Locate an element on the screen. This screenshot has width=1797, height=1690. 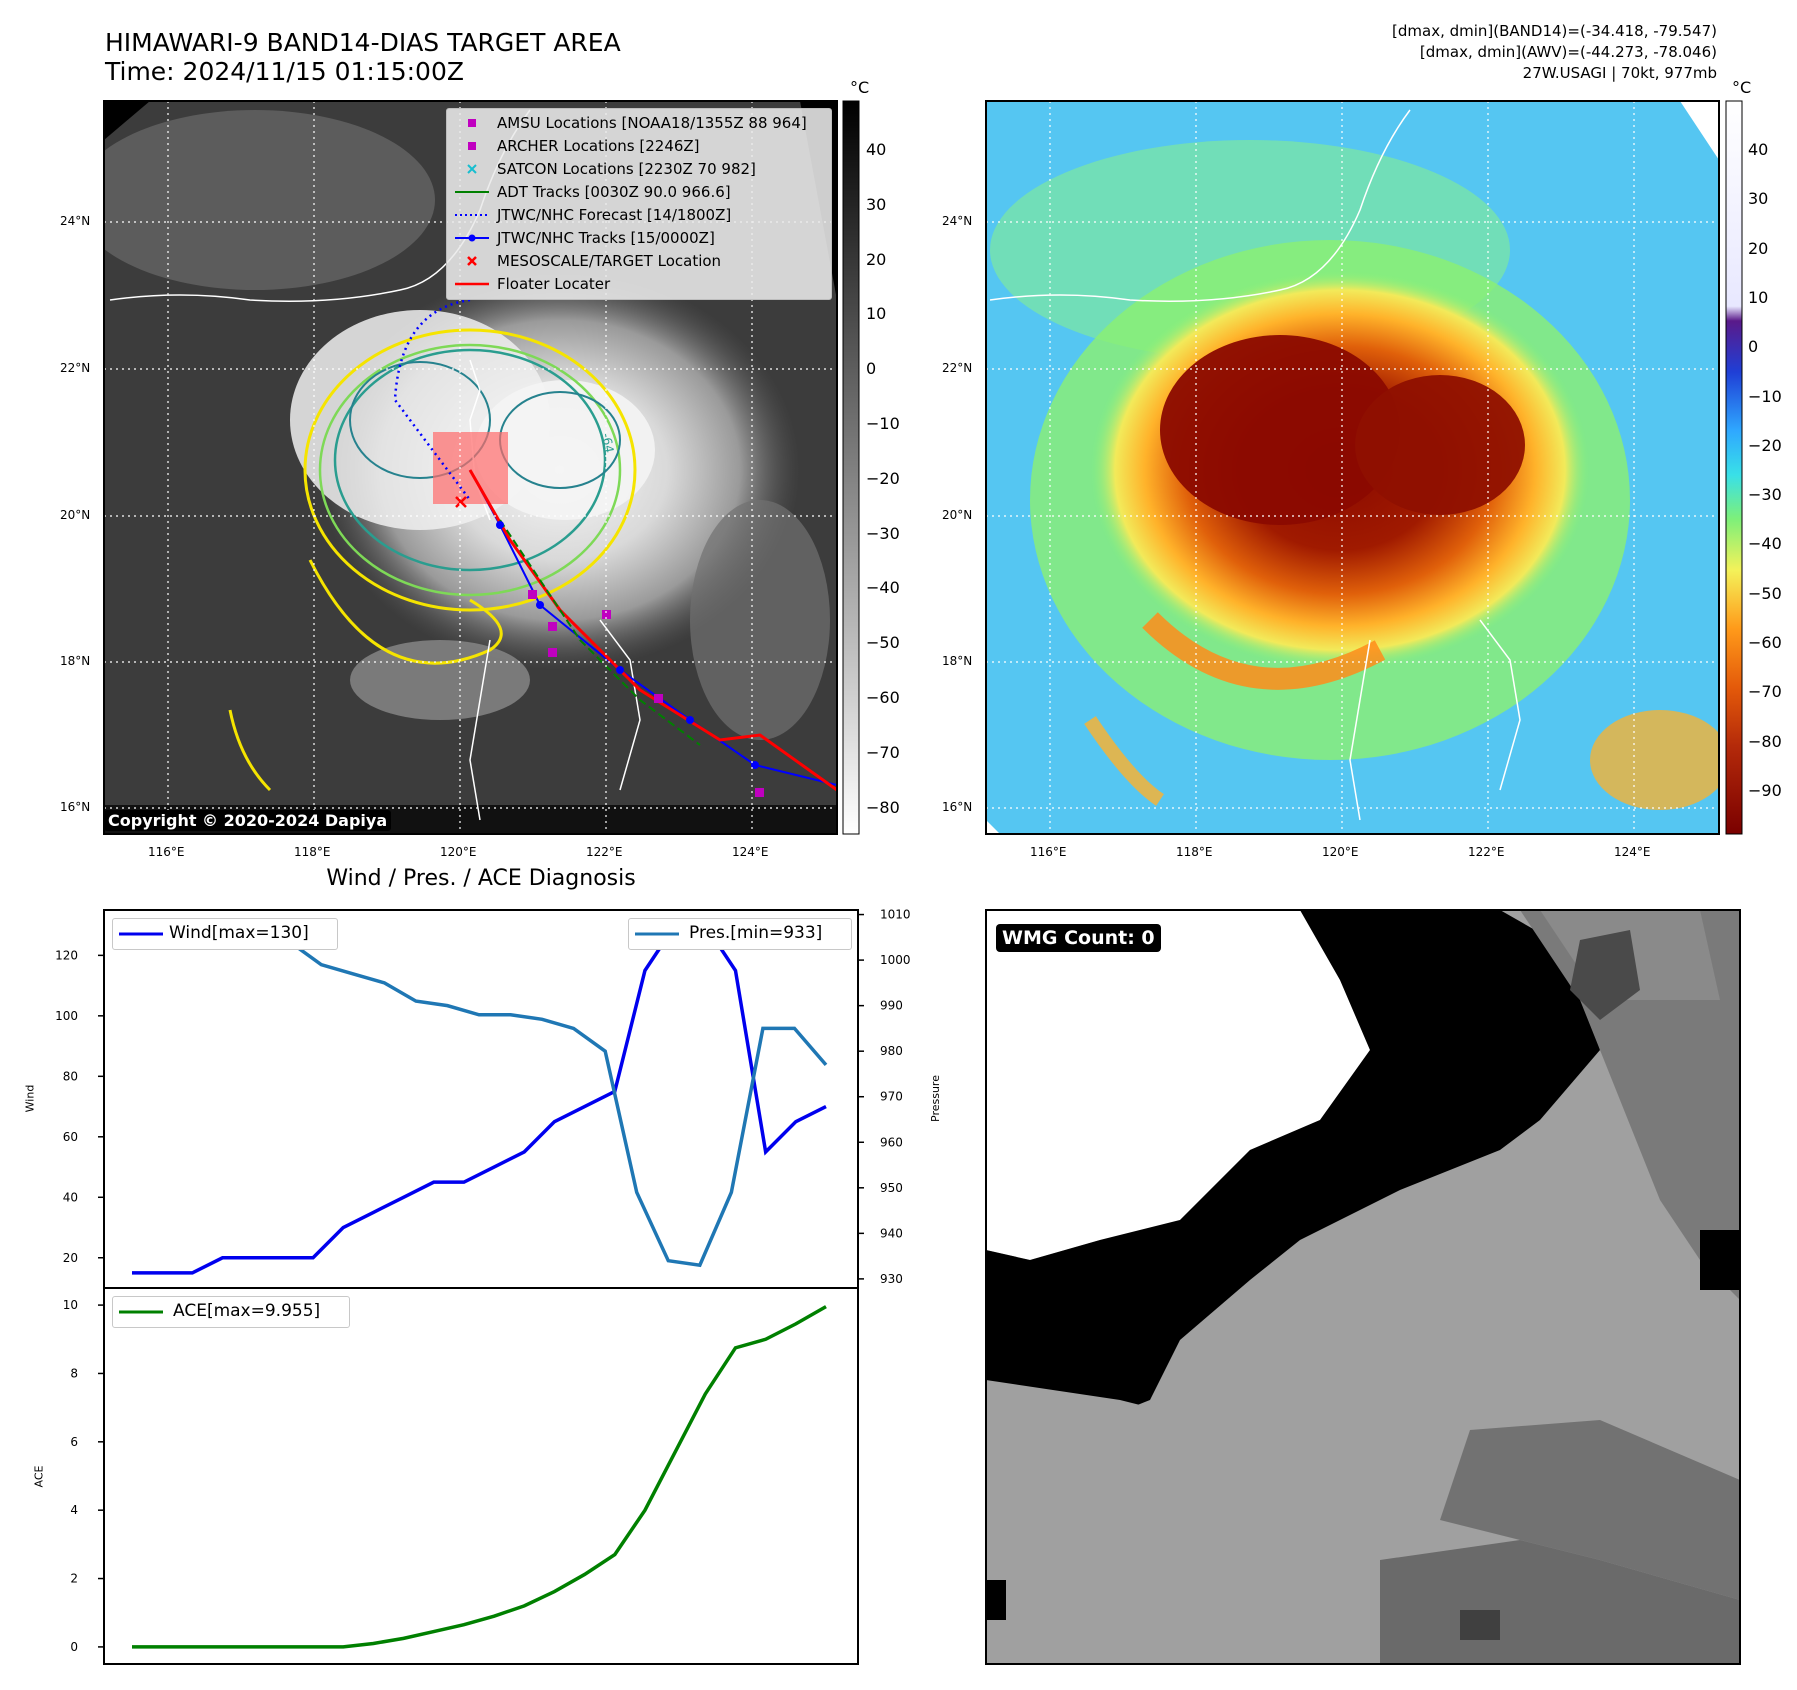
ace-legend-label: ACE[max=9.955] is located at coordinates (247, 1311).